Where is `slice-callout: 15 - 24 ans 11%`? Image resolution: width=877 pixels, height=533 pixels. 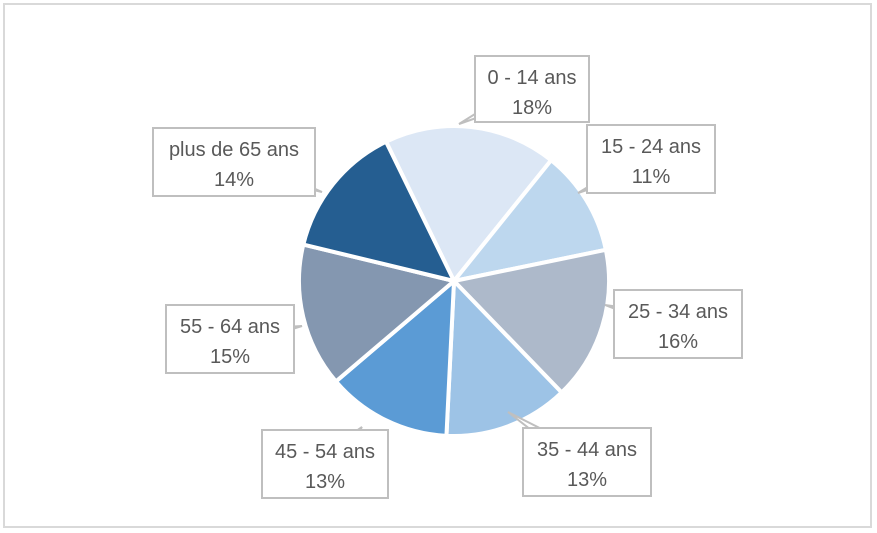 slice-callout: 15 - 24 ans 11% is located at coordinates (646, 159).